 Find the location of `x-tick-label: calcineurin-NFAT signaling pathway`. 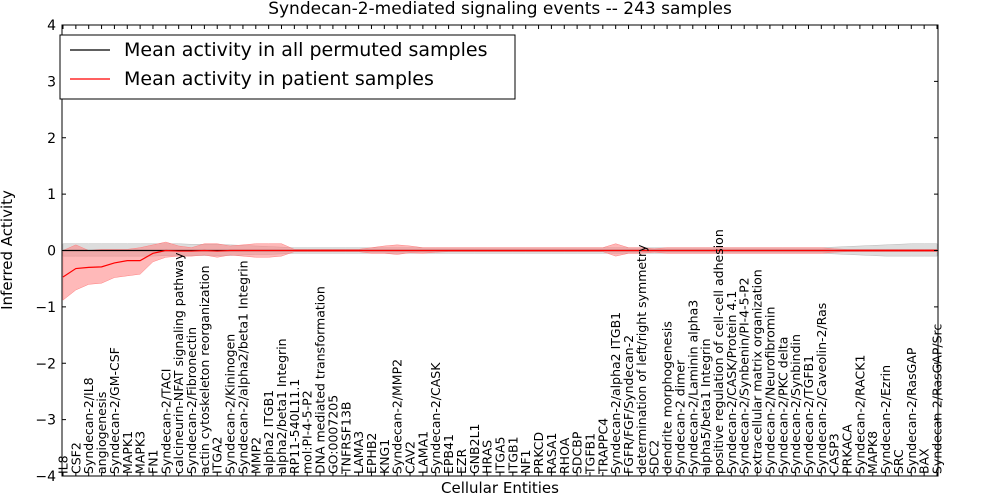

x-tick-label: calcineurin-NFAT signaling pathway is located at coordinates (178, 363).